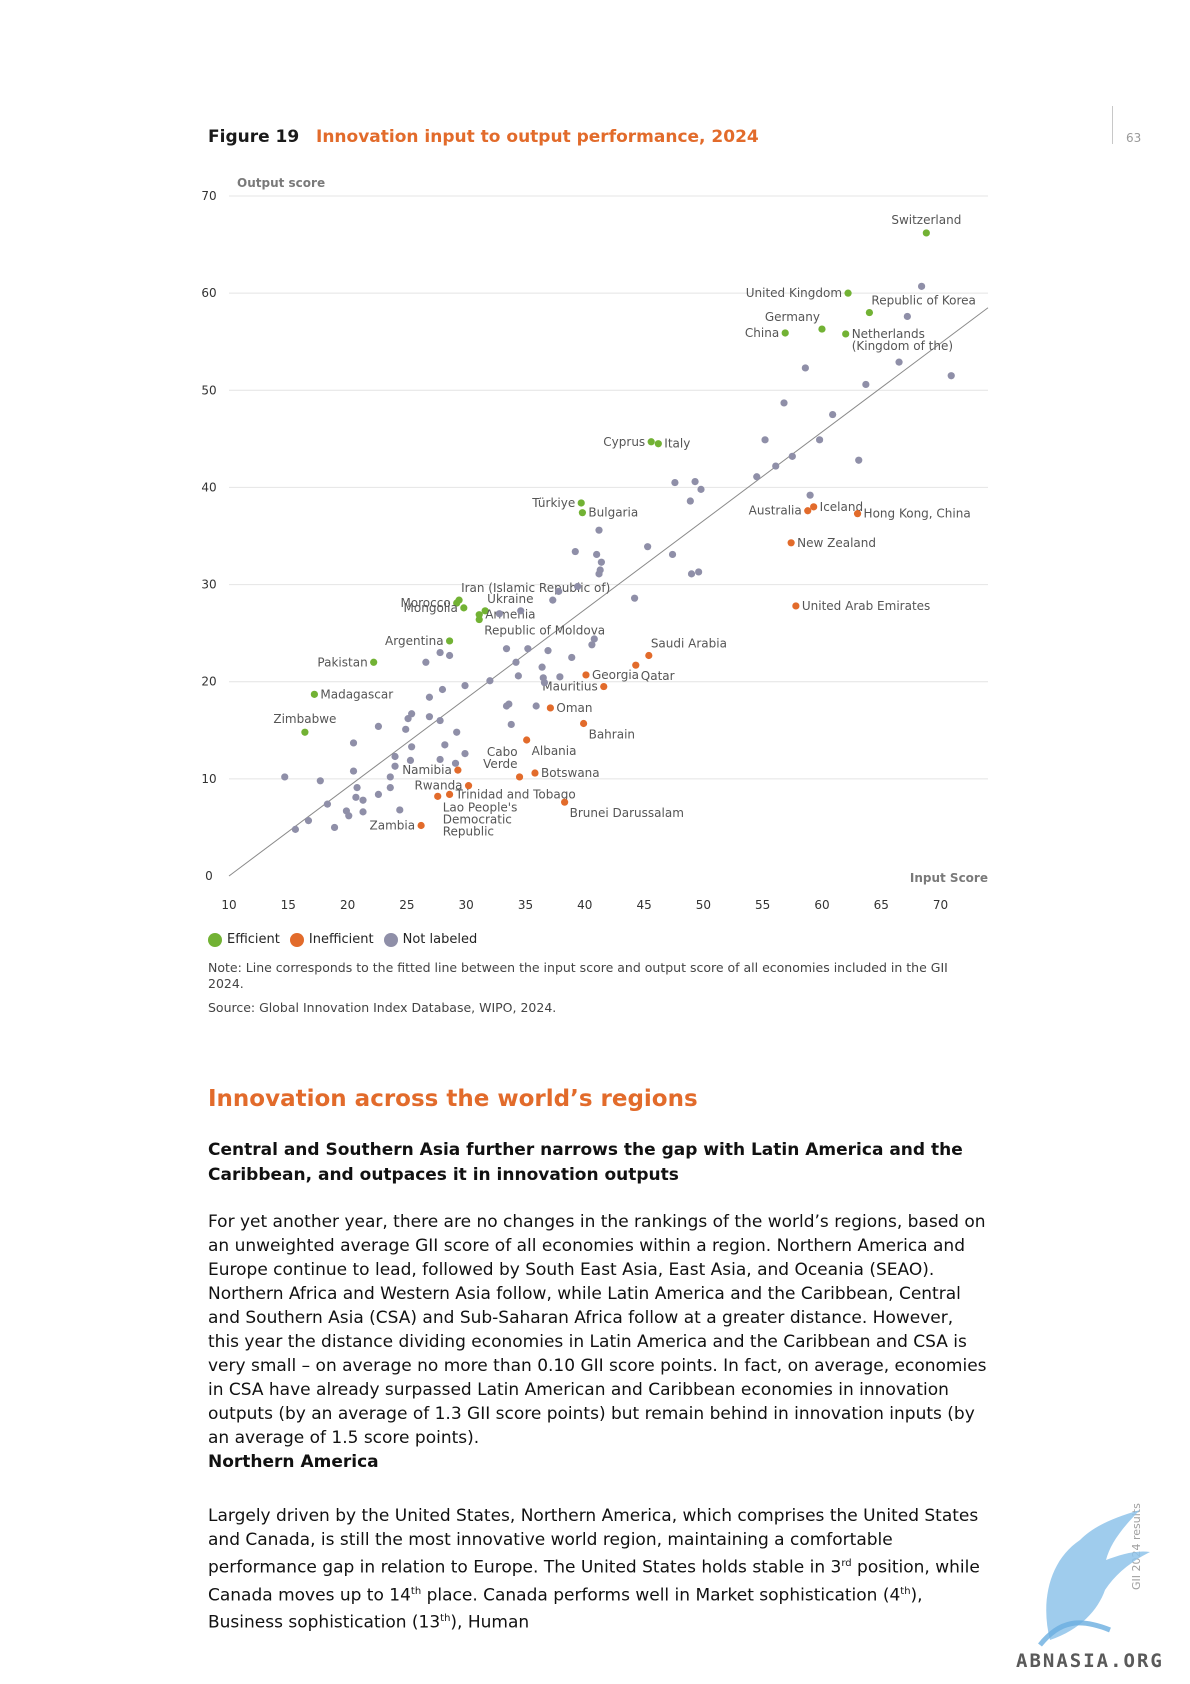  What do you see at coordinates (342, 939) in the screenshot?
I see `chart-legend: Efficient Inefficient Not labeled` at bounding box center [342, 939].